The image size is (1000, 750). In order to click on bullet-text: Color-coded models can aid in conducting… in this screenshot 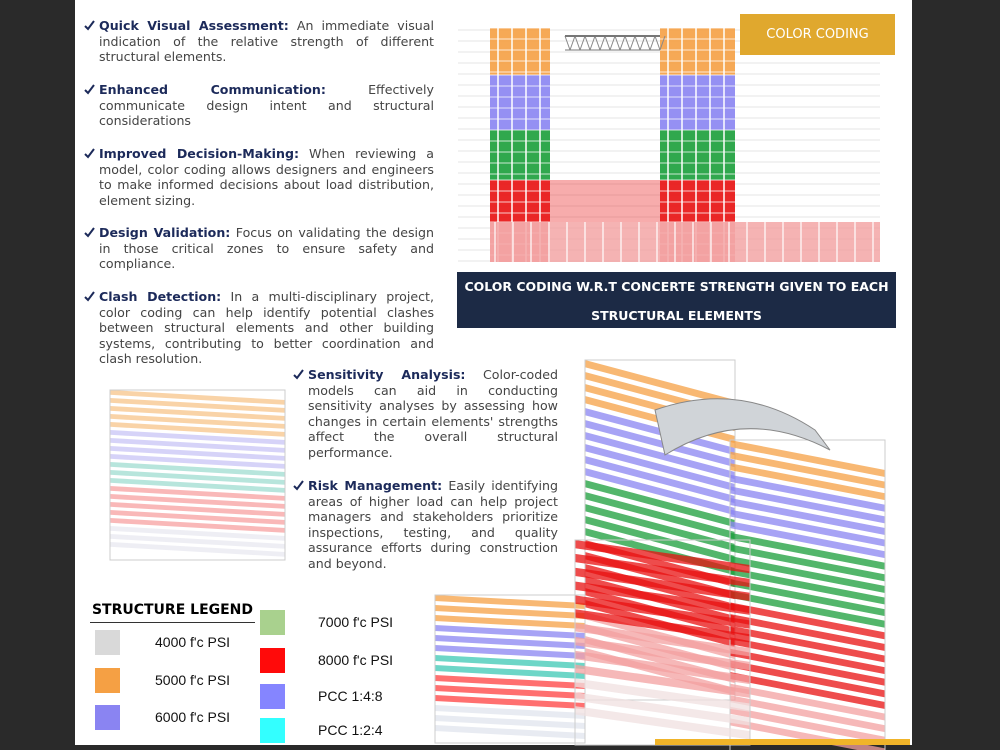, I will do `click(433, 413)`.